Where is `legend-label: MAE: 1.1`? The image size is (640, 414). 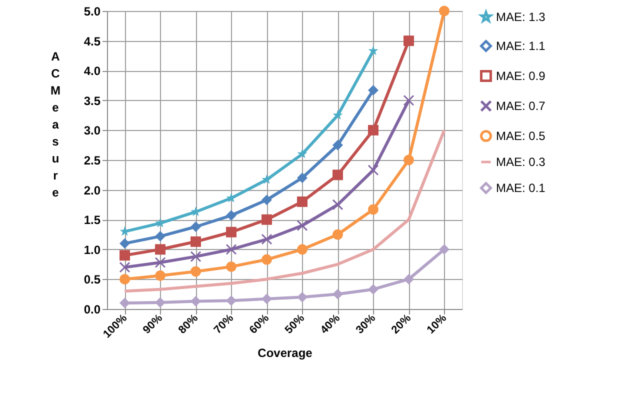
legend-label: MAE: 1.1 is located at coordinates (521, 46).